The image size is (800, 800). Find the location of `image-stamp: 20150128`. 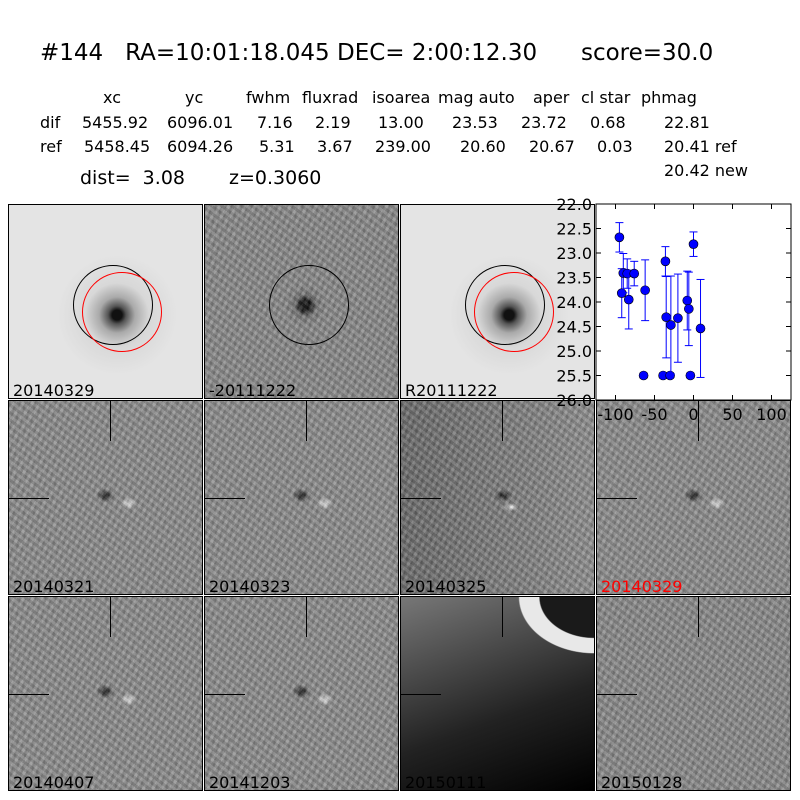

image-stamp: 20150128 is located at coordinates (693, 693).